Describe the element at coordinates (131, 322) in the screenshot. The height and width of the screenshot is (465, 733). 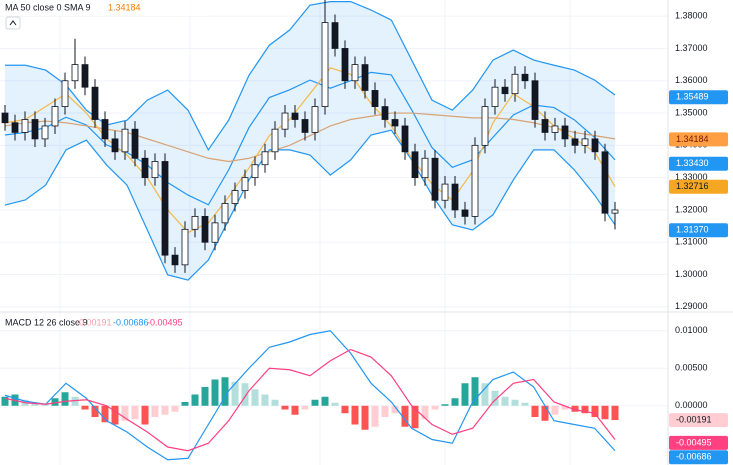
I see `macd-value: -0.00686` at that location.